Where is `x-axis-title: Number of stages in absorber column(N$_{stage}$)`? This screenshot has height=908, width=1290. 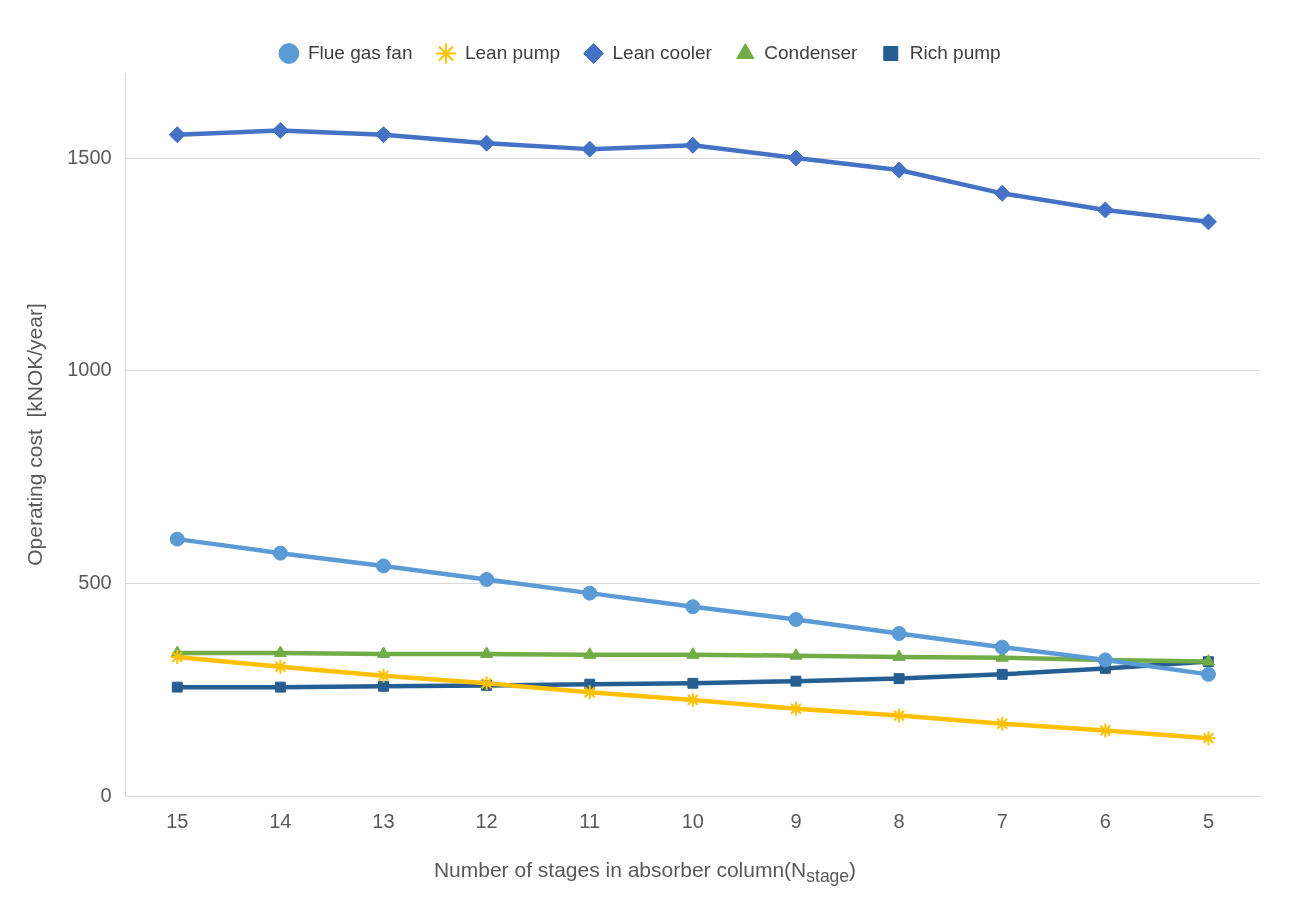
x-axis-title: Number of stages in absorber column(N$_{stage}$) is located at coordinates (645, 873).